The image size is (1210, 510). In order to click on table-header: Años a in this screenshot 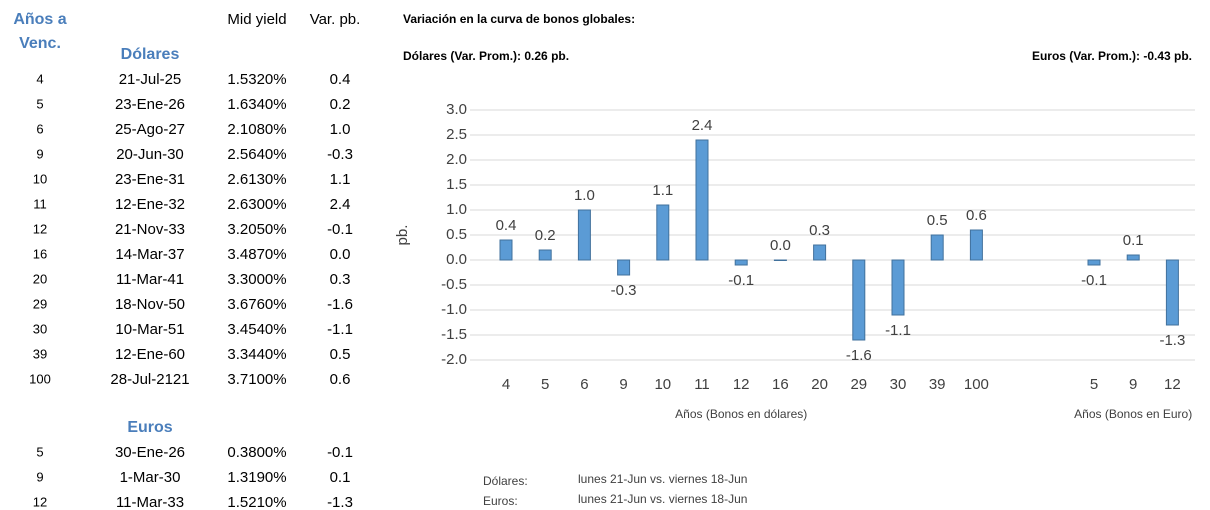, I will do `click(39, 19)`.